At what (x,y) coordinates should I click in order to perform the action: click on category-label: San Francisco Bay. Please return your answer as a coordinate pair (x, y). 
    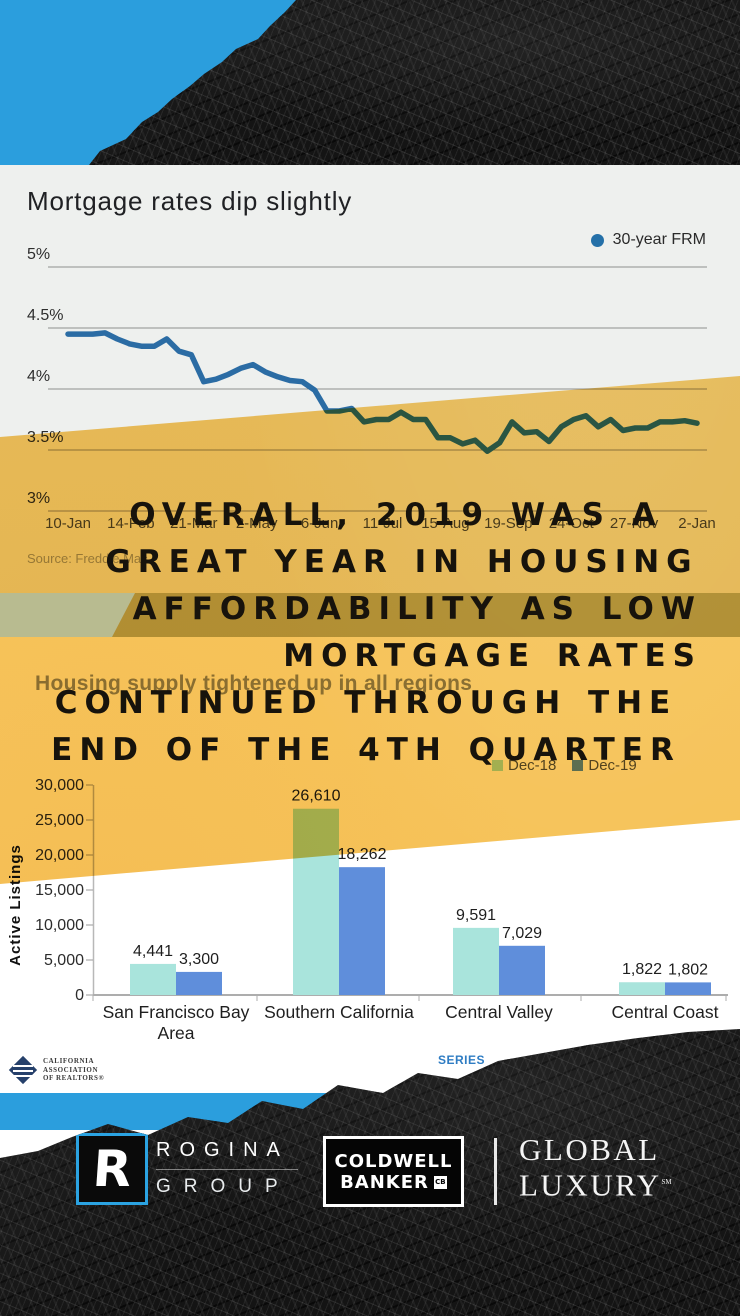
    Looking at the image, I should click on (176, 1012).